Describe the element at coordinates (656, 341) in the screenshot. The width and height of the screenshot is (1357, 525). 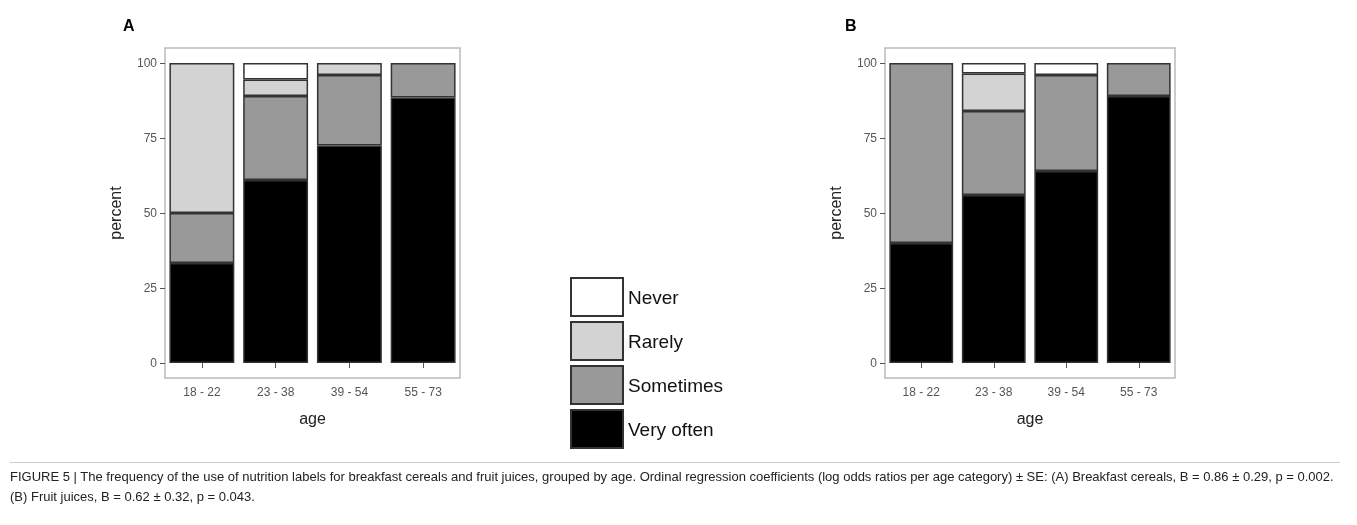
I see `legend-label: Rarely` at that location.